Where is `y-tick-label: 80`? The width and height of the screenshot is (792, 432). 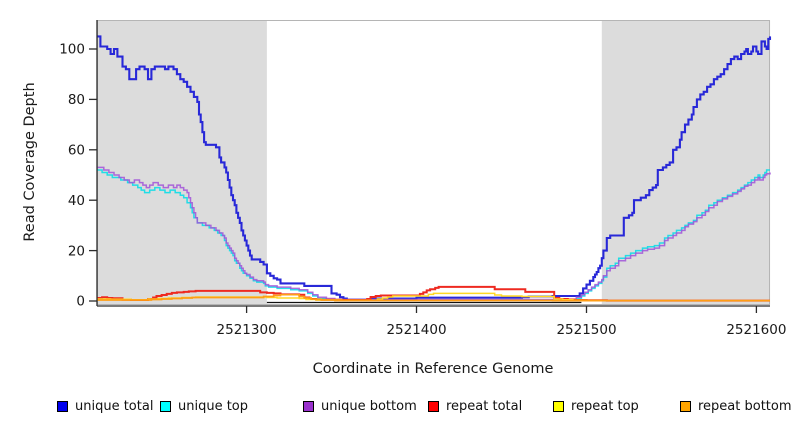 y-tick-label: 80 is located at coordinates (76, 100).